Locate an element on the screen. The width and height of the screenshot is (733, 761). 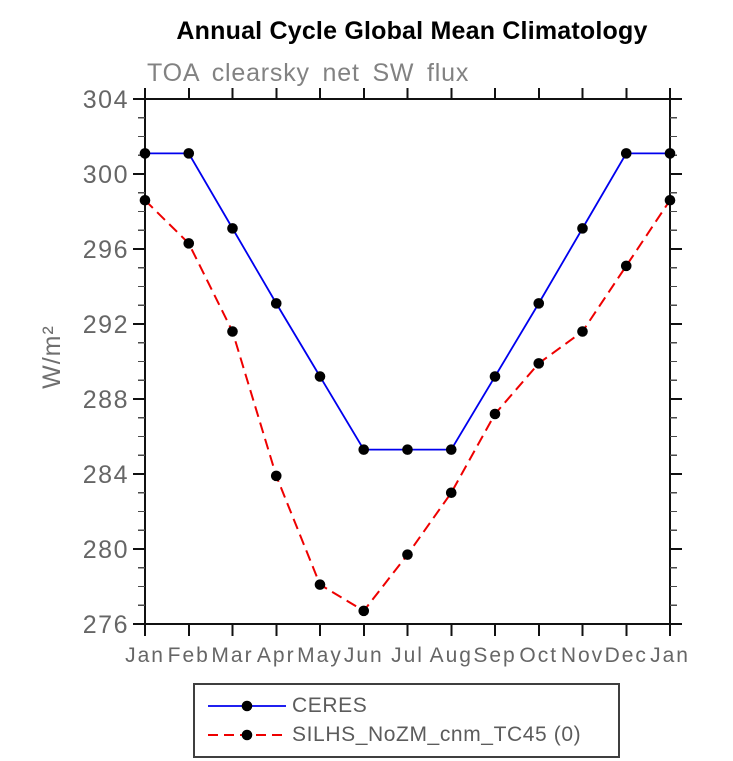
x-tick-label: Aug is located at coordinates (451, 655).